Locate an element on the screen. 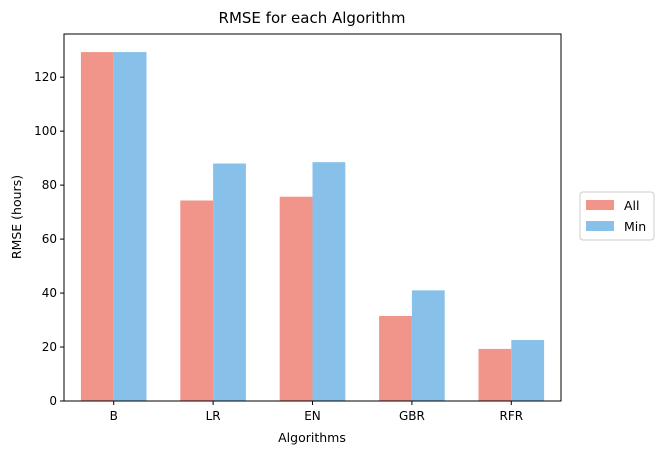  y-tick-label-0: 0 is located at coordinates (53, 401).